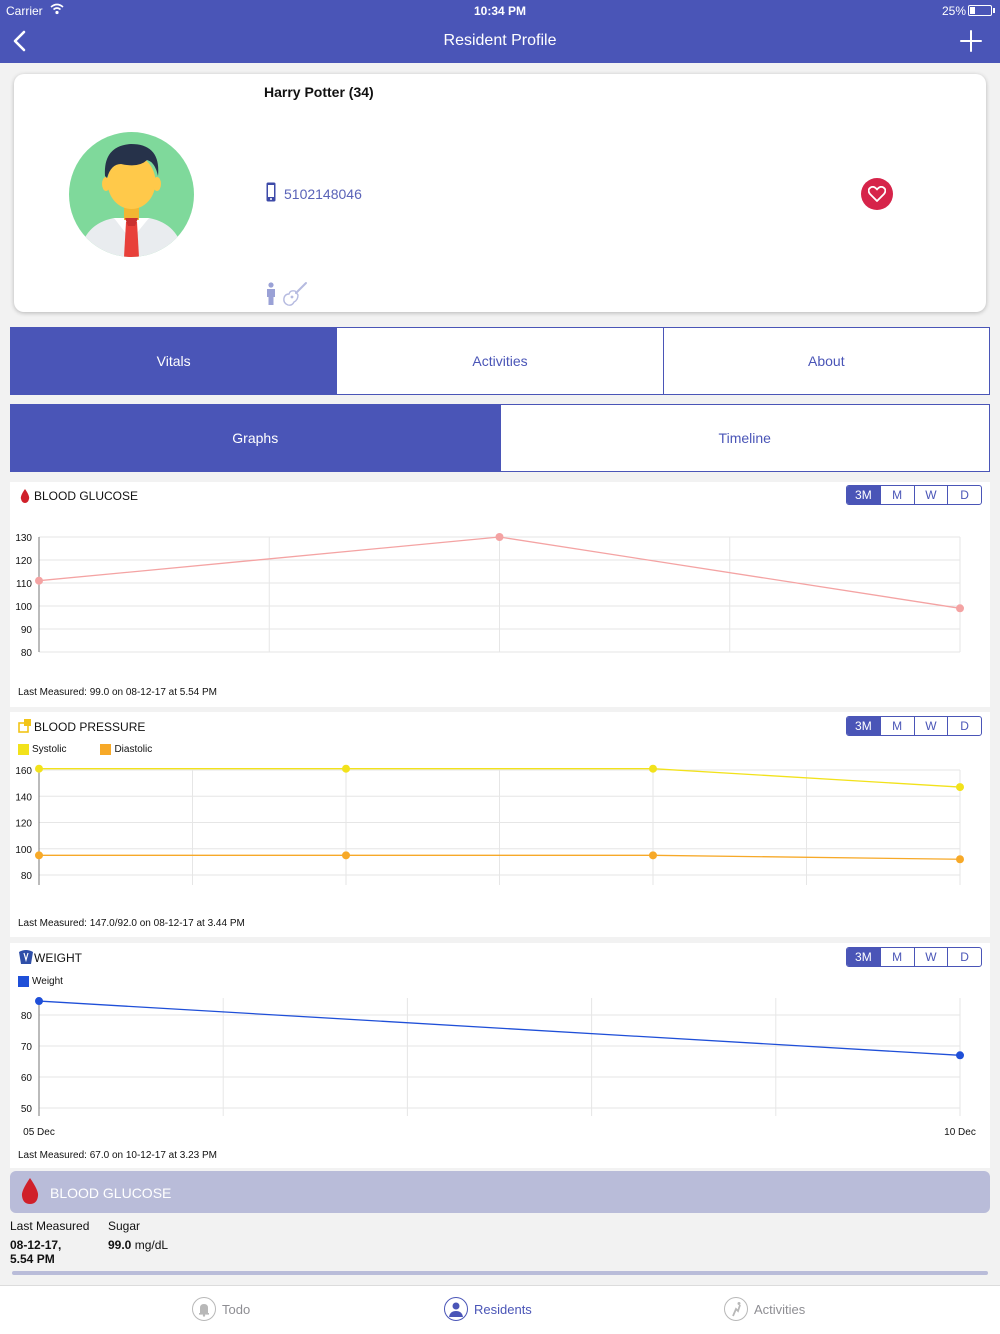  I want to click on vitals-subtabs: Graphs Timeline, so click(500, 438).